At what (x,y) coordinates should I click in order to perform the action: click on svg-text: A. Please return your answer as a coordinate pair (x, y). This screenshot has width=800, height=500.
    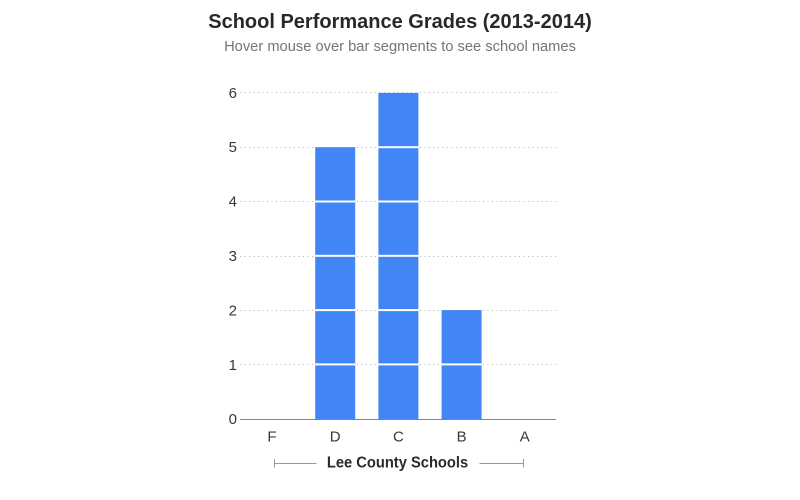
    Looking at the image, I should click on (525, 437).